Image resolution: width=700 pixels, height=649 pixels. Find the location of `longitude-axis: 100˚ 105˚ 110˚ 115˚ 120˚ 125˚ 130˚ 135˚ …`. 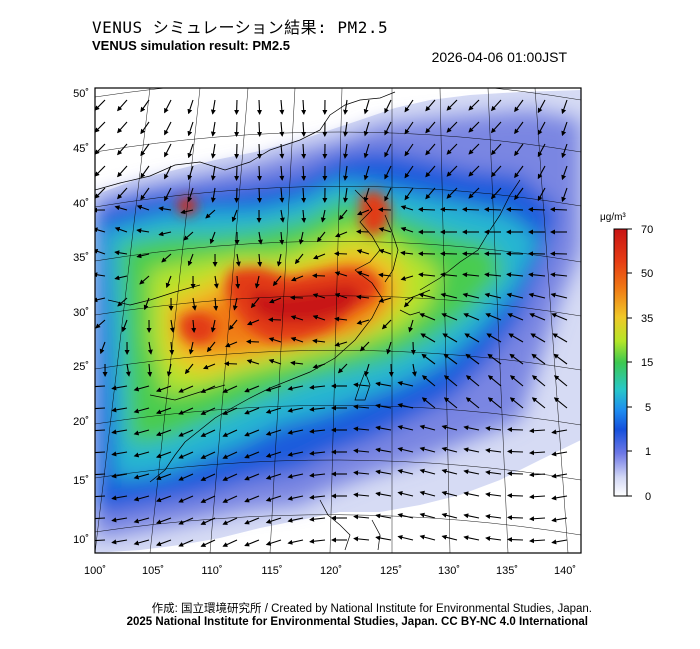

longitude-axis: 100˚ 105˚ 110˚ 115˚ 120˚ 125˚ 130˚ 135˚ … is located at coordinates (330, 571).